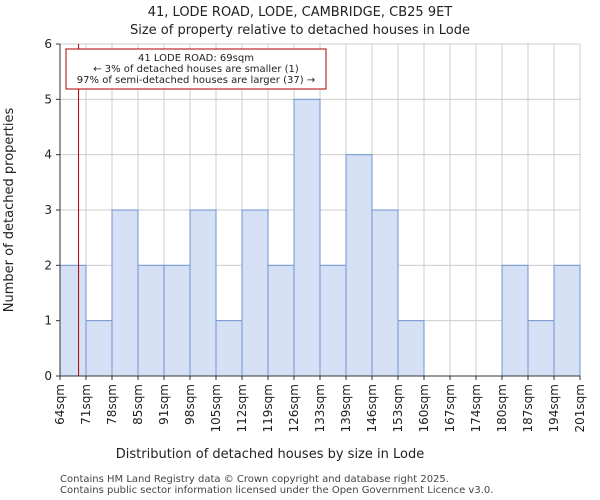 Image resolution: width=600 pixels, height=500 pixels. I want to click on x-tick-label: 64sqm, so click(60, 404).